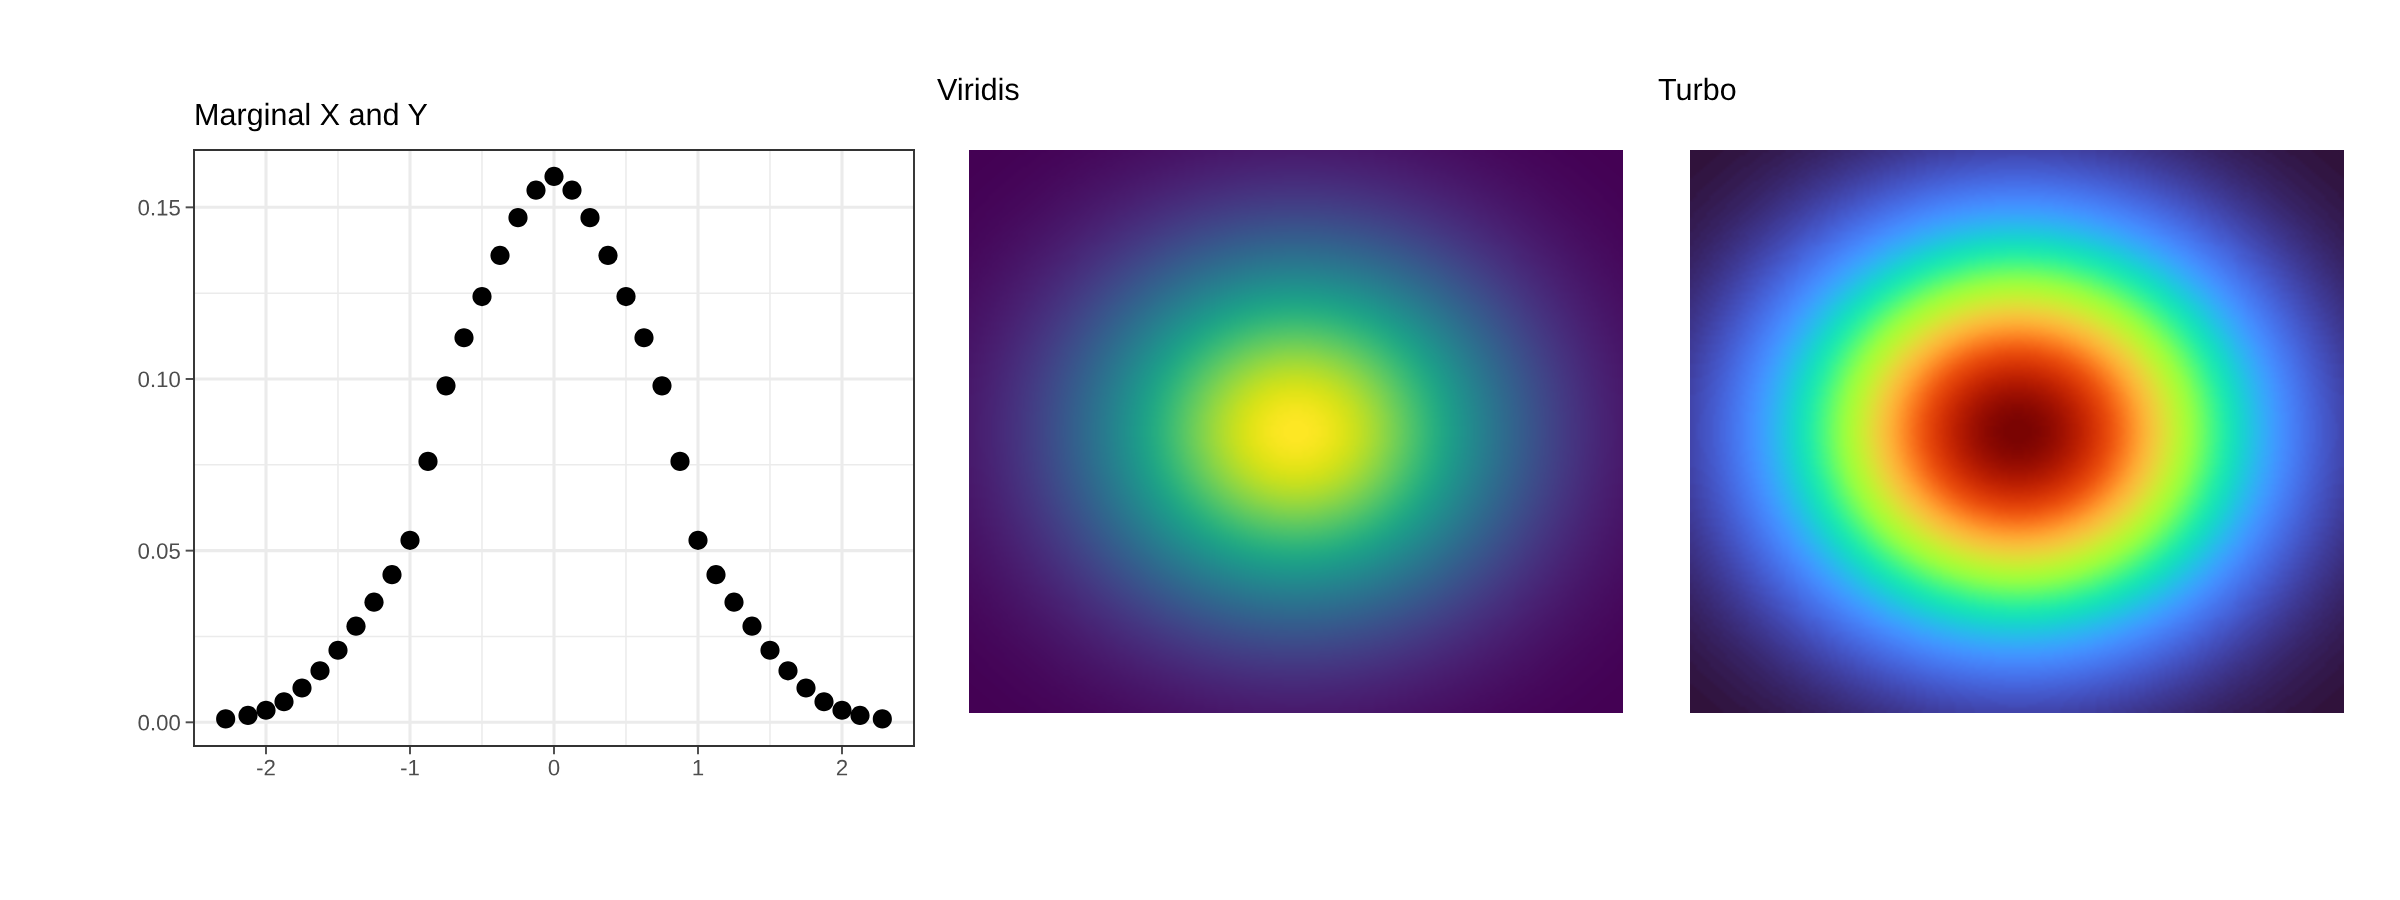 This screenshot has height=900, width=2400. Describe the element at coordinates (159, 551) in the screenshot. I see `y-tick-label: 0.05` at that location.